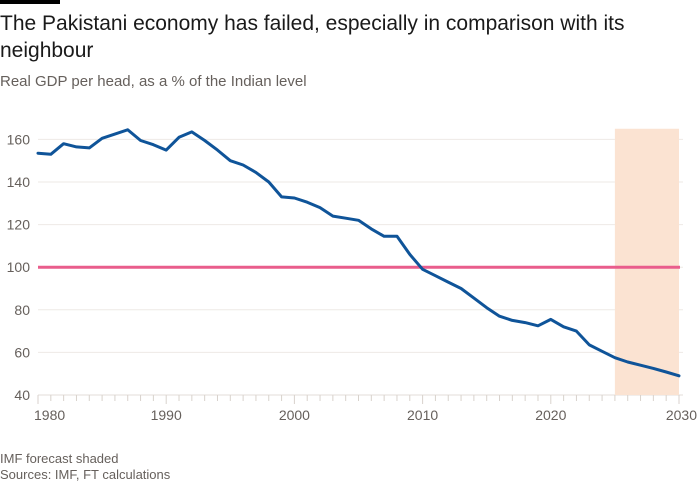 This screenshot has width=700, height=500. I want to click on y-tick-label: 140, so click(19, 182).